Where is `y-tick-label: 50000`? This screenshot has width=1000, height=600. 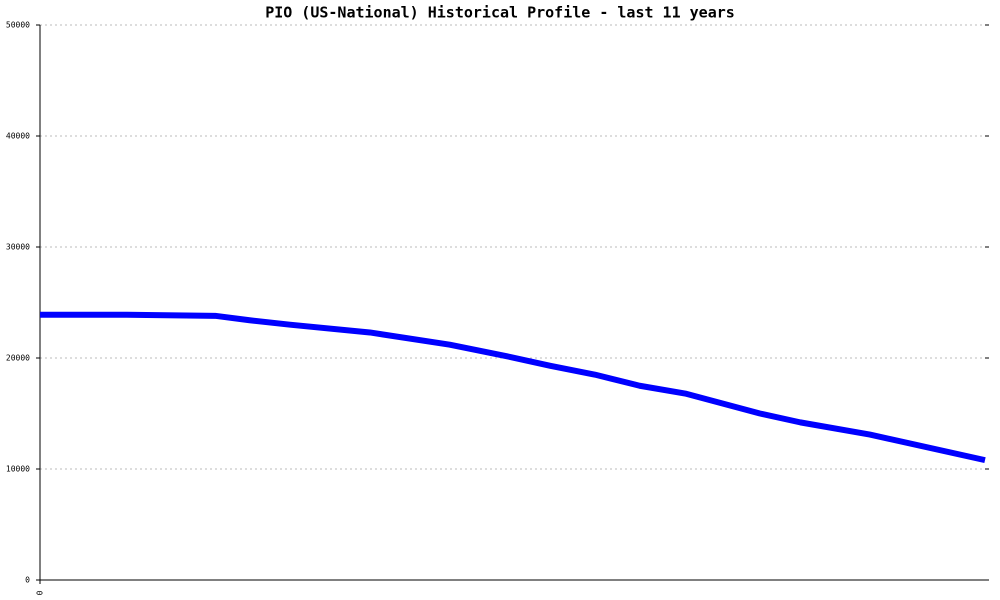 y-tick-label: 50000 is located at coordinates (18, 25).